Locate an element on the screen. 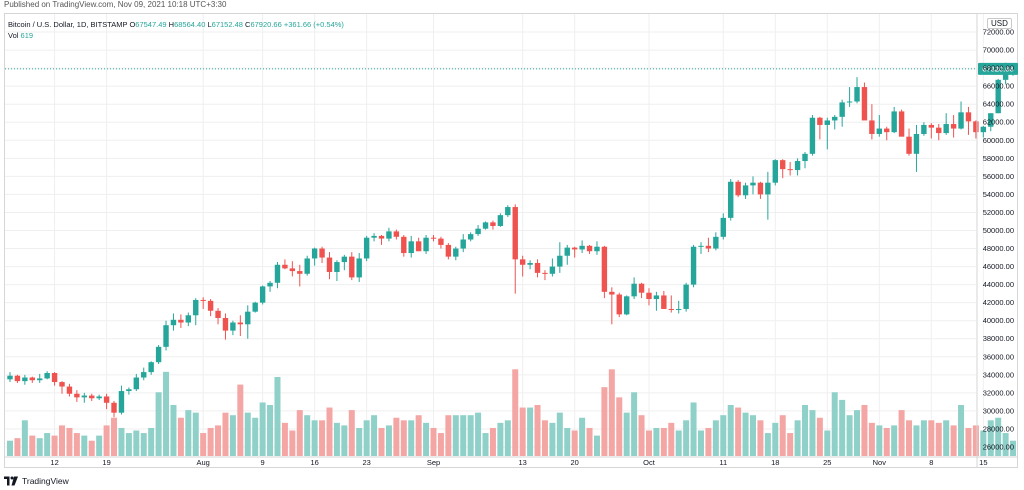 Image resolution: width=1024 pixels, height=490 pixels. x-tick-label: 8 is located at coordinates (931, 462).